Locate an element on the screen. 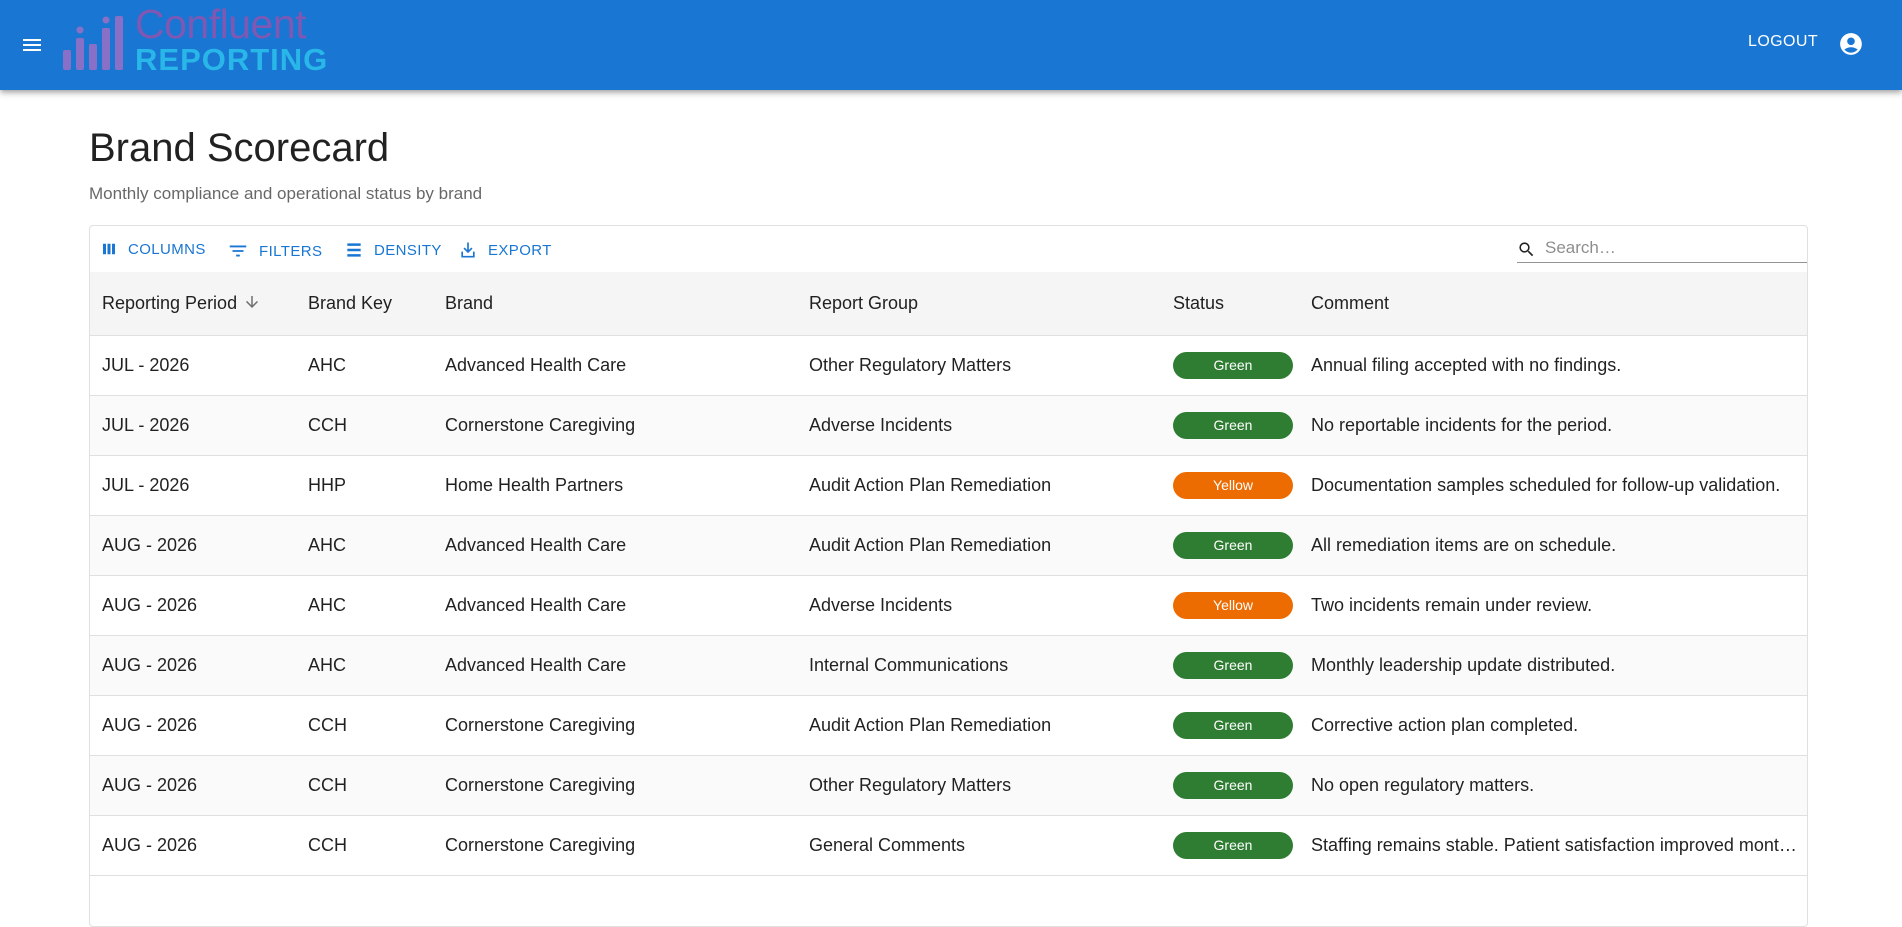  logout-button: LOGOUT is located at coordinates (1783, 41).